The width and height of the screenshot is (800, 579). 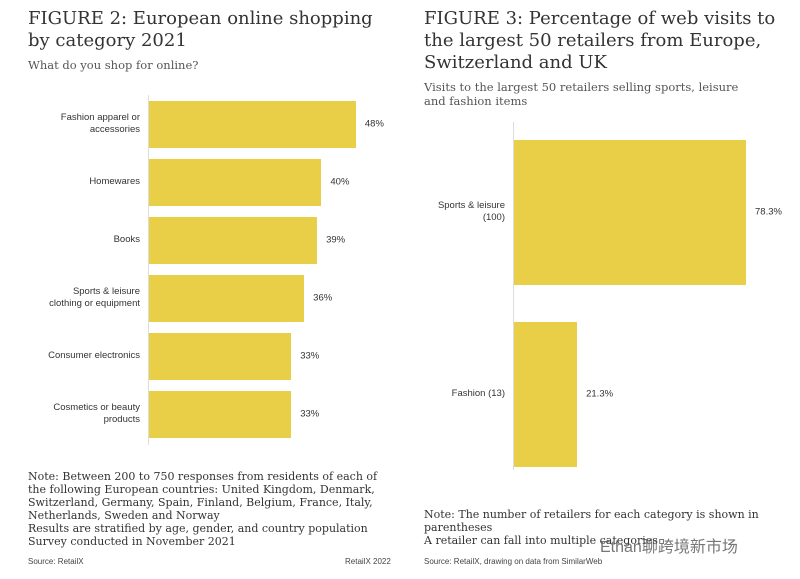 I want to click on category-label: Books, so click(x=126, y=239).